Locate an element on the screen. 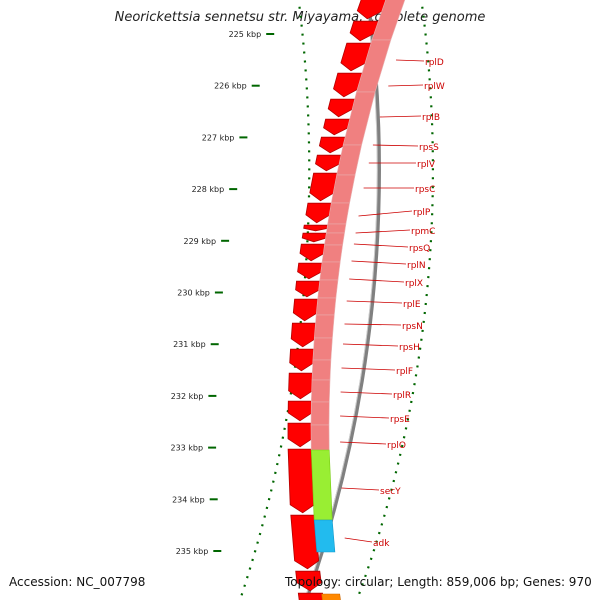 The image size is (600, 600). tick-label: 229 kbp is located at coordinates (199, 241).